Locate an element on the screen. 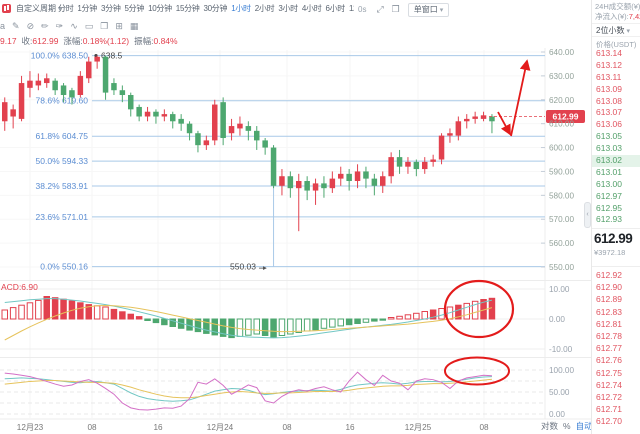  wave-tool-icon: ∿ is located at coordinates (74, 26).